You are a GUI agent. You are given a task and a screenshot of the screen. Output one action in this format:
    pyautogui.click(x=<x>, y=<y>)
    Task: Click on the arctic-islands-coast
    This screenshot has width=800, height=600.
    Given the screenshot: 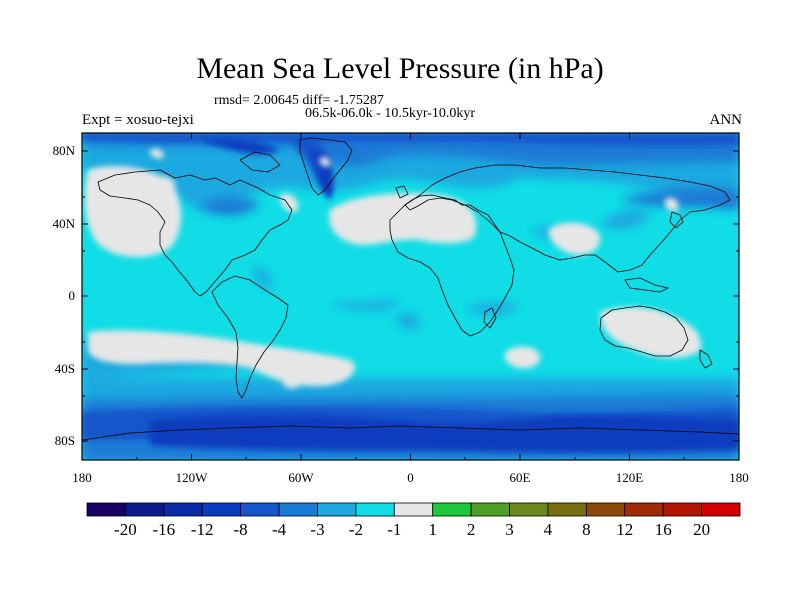 What is the action you would take?
    pyautogui.click(x=260, y=162)
    